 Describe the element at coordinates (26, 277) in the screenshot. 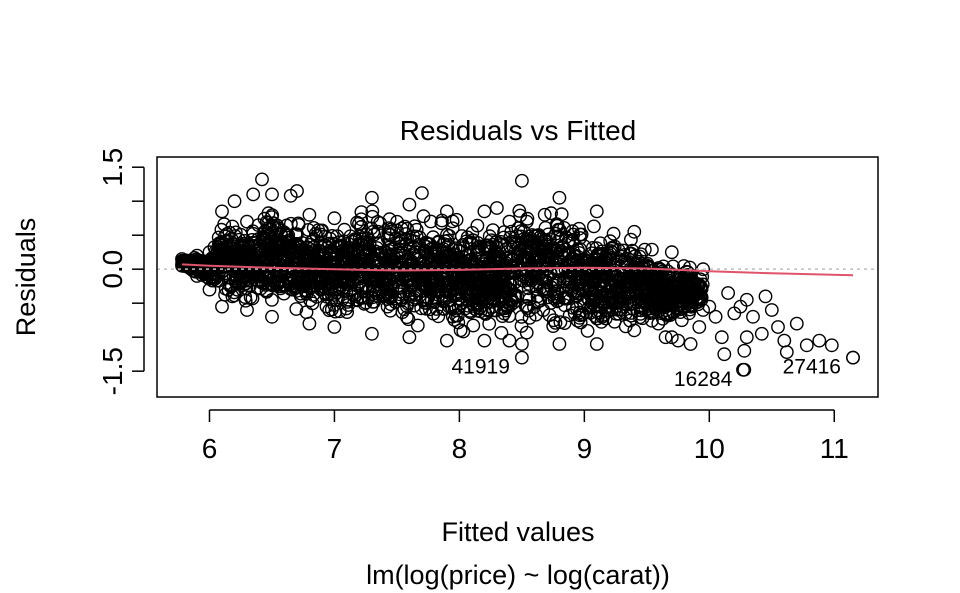

I see `y-axis-label: Residuals` at that location.